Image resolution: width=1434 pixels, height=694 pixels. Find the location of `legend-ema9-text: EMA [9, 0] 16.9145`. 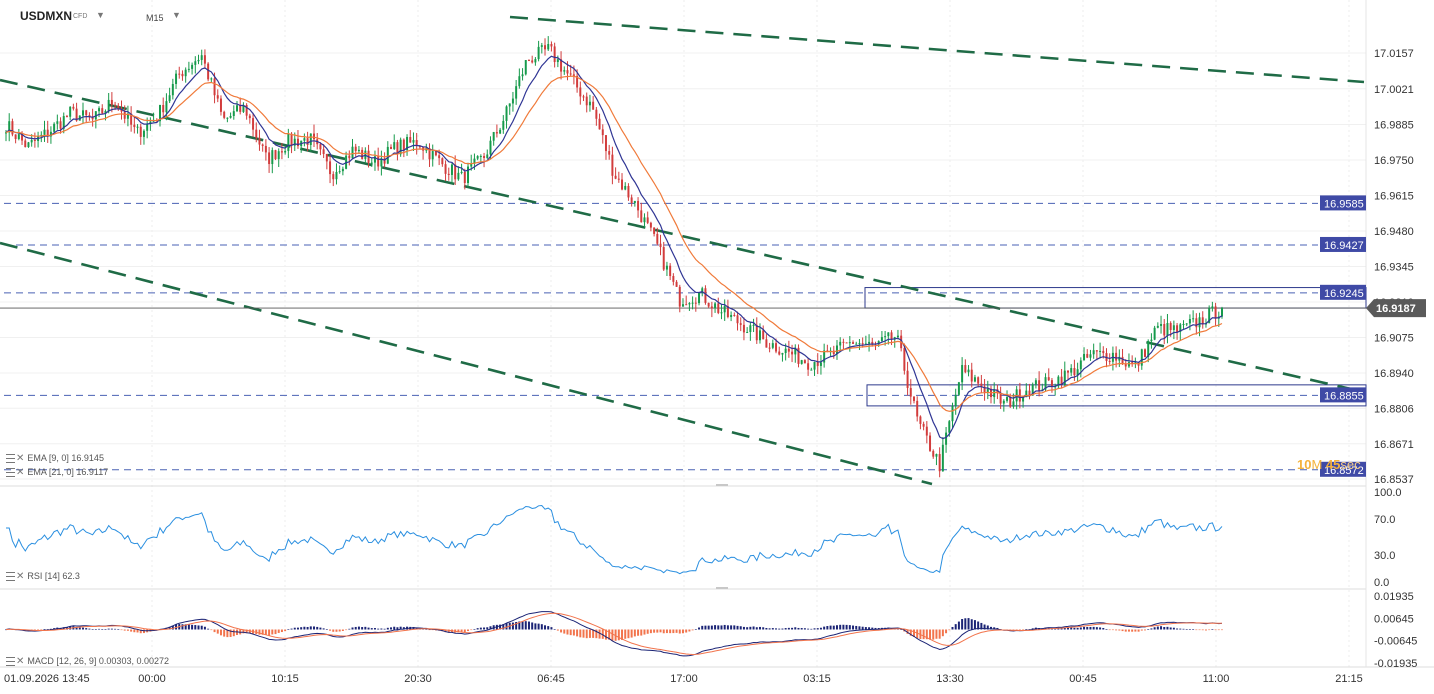

legend-ema9-text: EMA [9, 0] 16.9145 is located at coordinates (65, 458).